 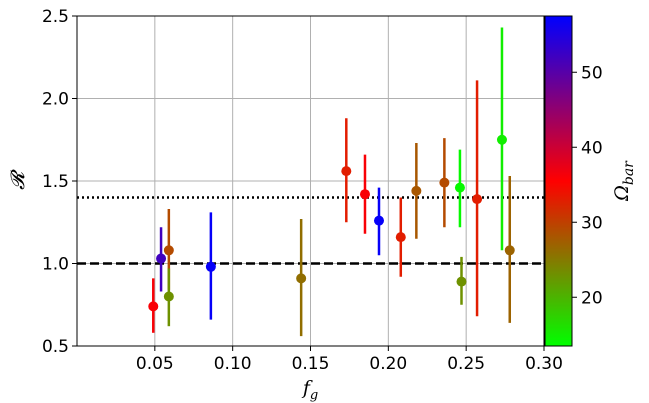 I want to click on colorbar-tick-label: 50, so click(x=592, y=73).